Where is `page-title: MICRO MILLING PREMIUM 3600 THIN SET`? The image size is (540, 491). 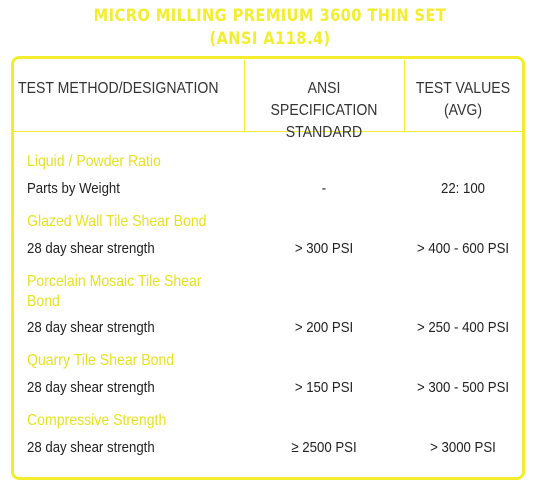
page-title: MICRO MILLING PREMIUM 3600 THIN SET is located at coordinates (270, 16).